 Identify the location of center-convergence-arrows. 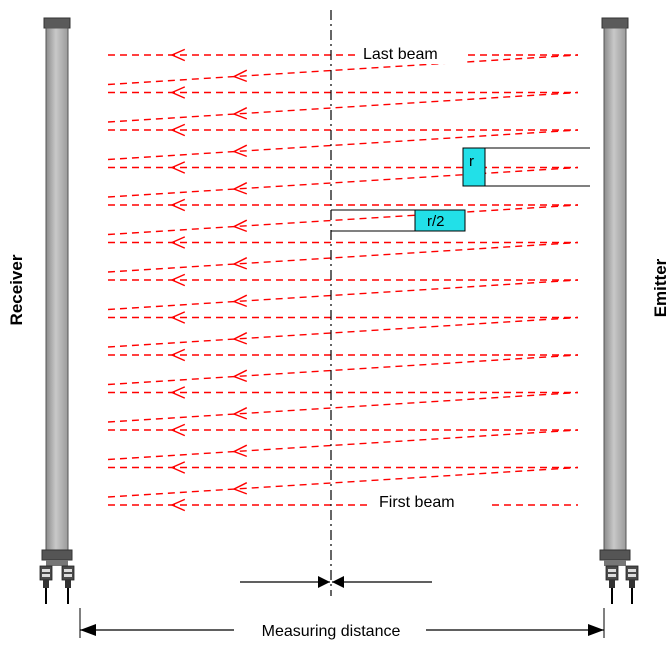
(336, 582).